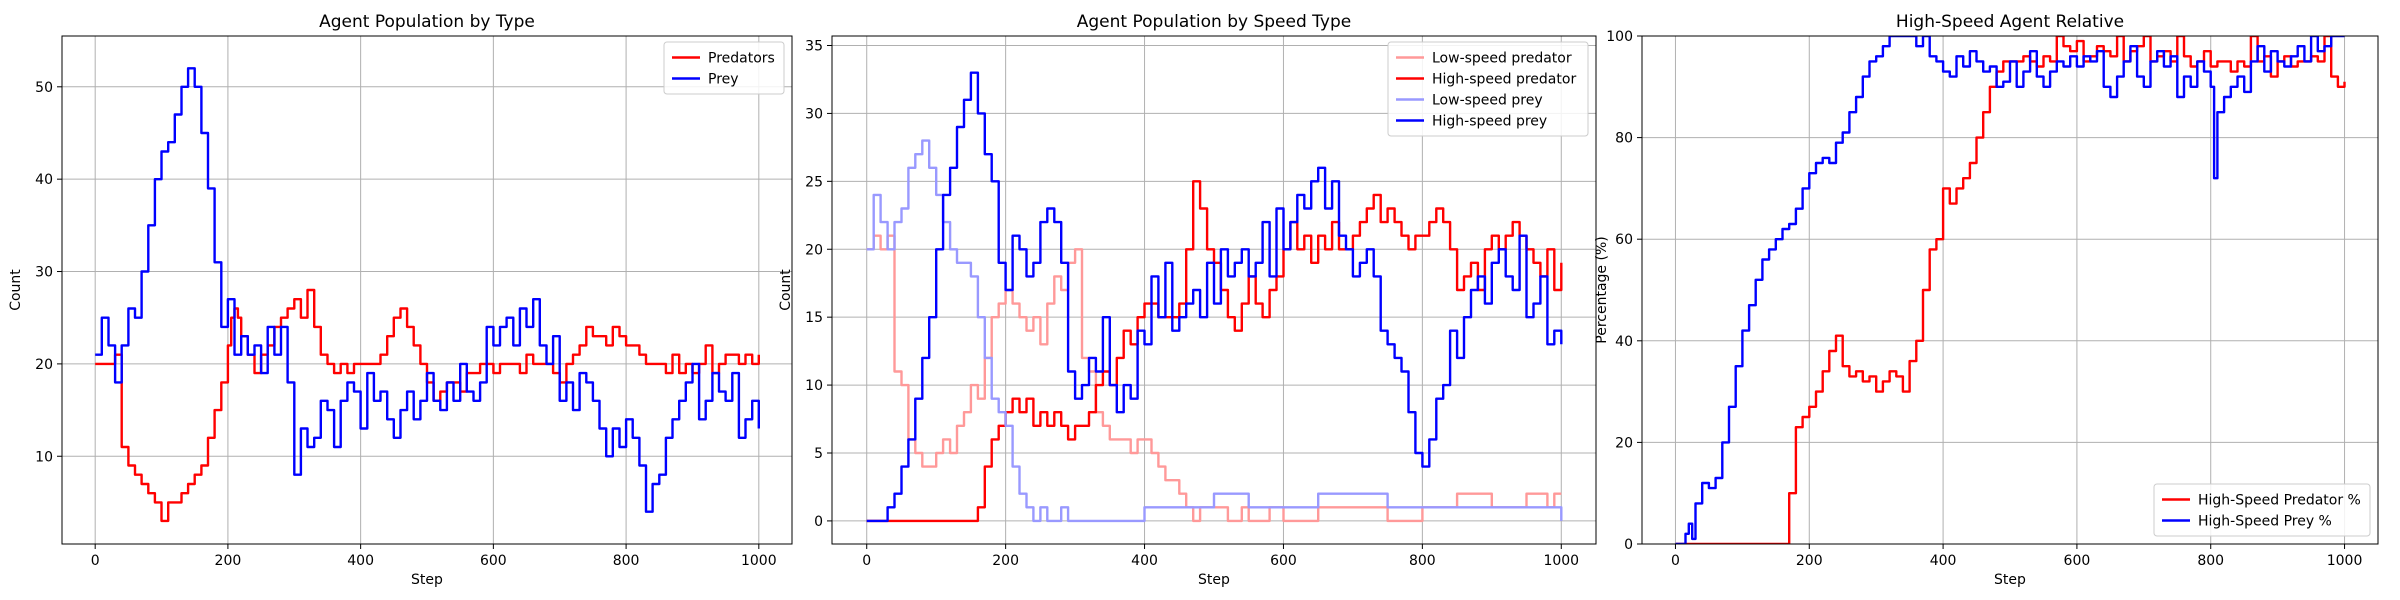 The width and height of the screenshot is (2400, 600). Describe the element at coordinates (1619, 37) in the screenshot. I see `y-tick-label: 100` at that location.